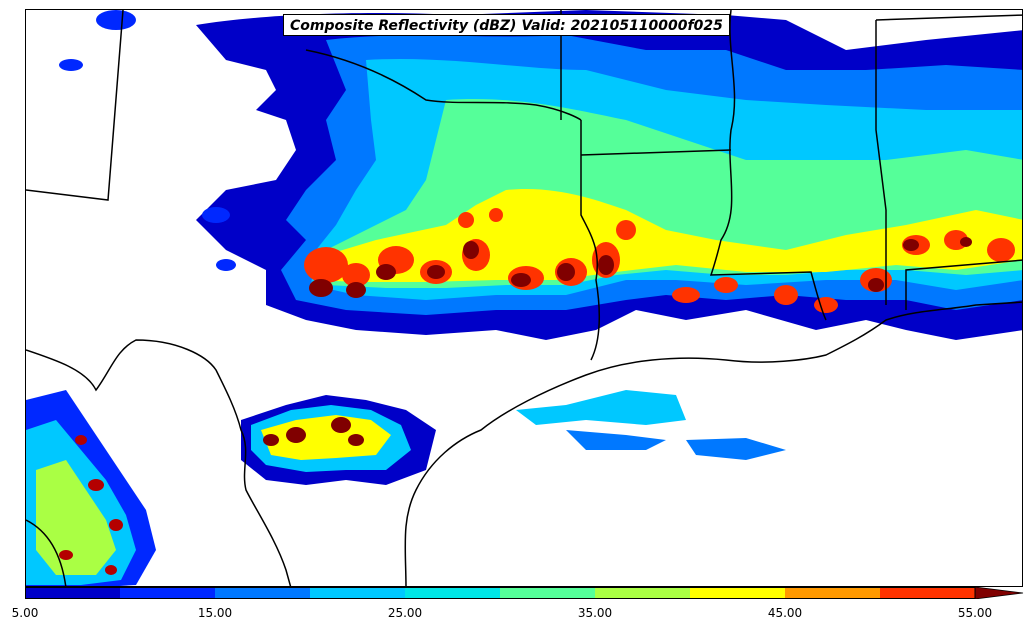 This screenshot has height=633, width=1033. I want to click on state-line-south-tx, so click(46, 552).